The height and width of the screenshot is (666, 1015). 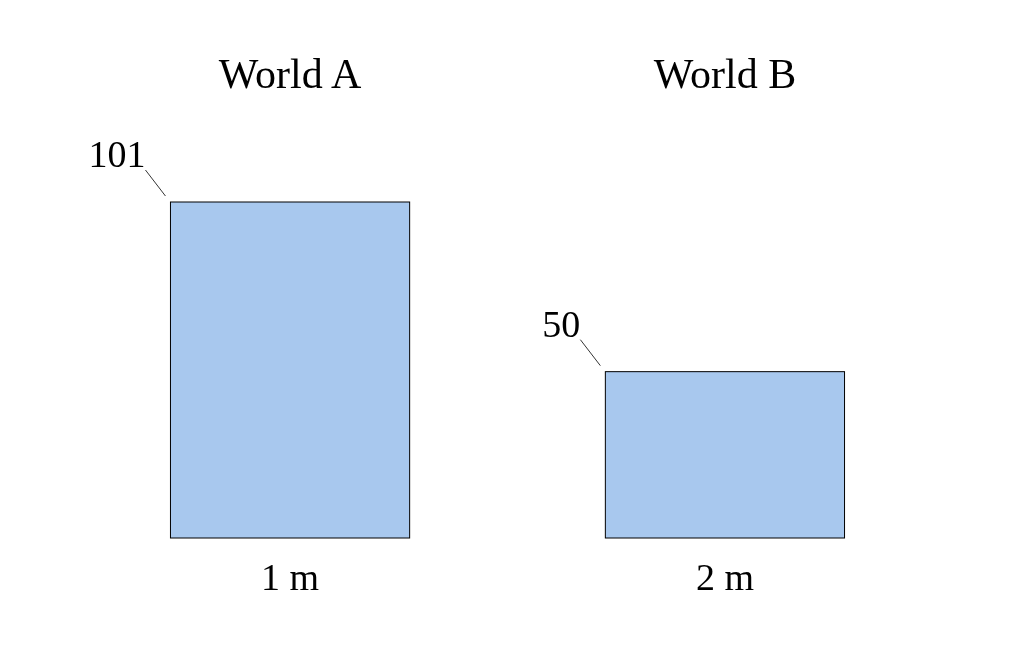 I want to click on x-tick-label: 2 m, so click(x=724, y=577).